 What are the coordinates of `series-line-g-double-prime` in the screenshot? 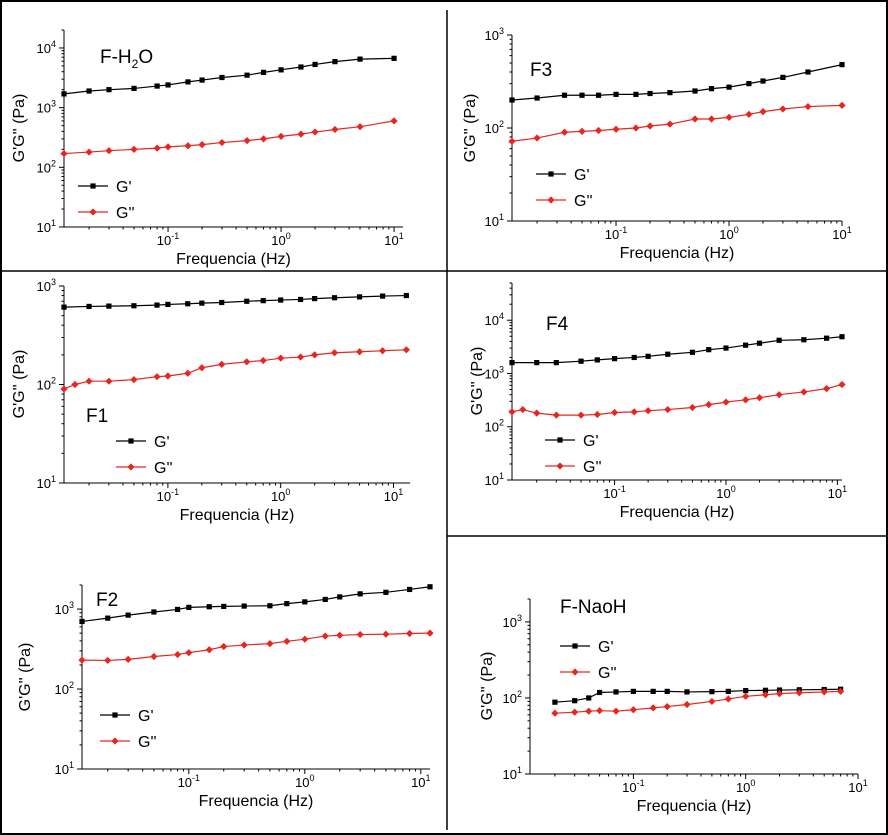 It's located at (256, 647).